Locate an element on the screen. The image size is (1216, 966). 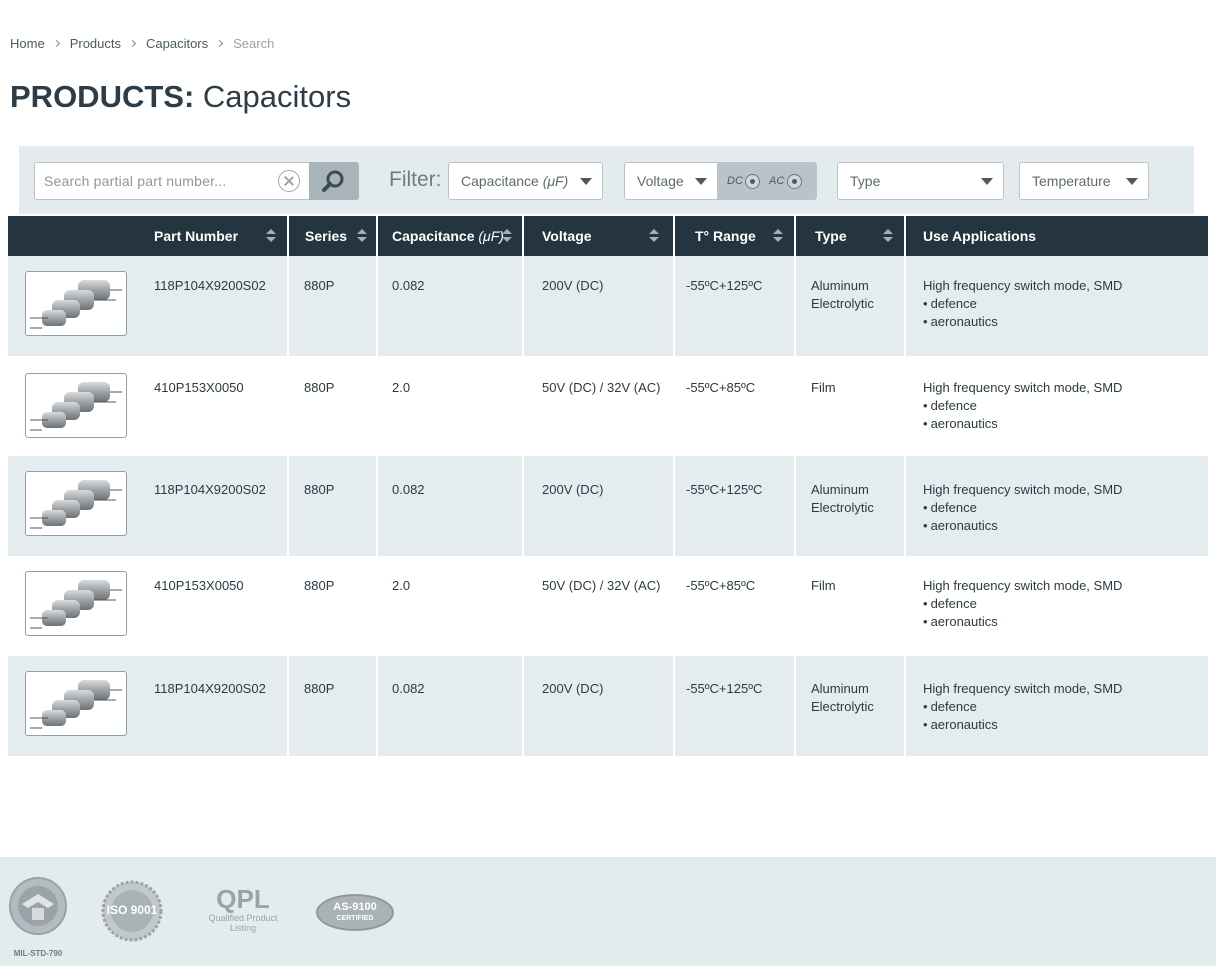
column-header-type: Type is located at coordinates (860, 236).